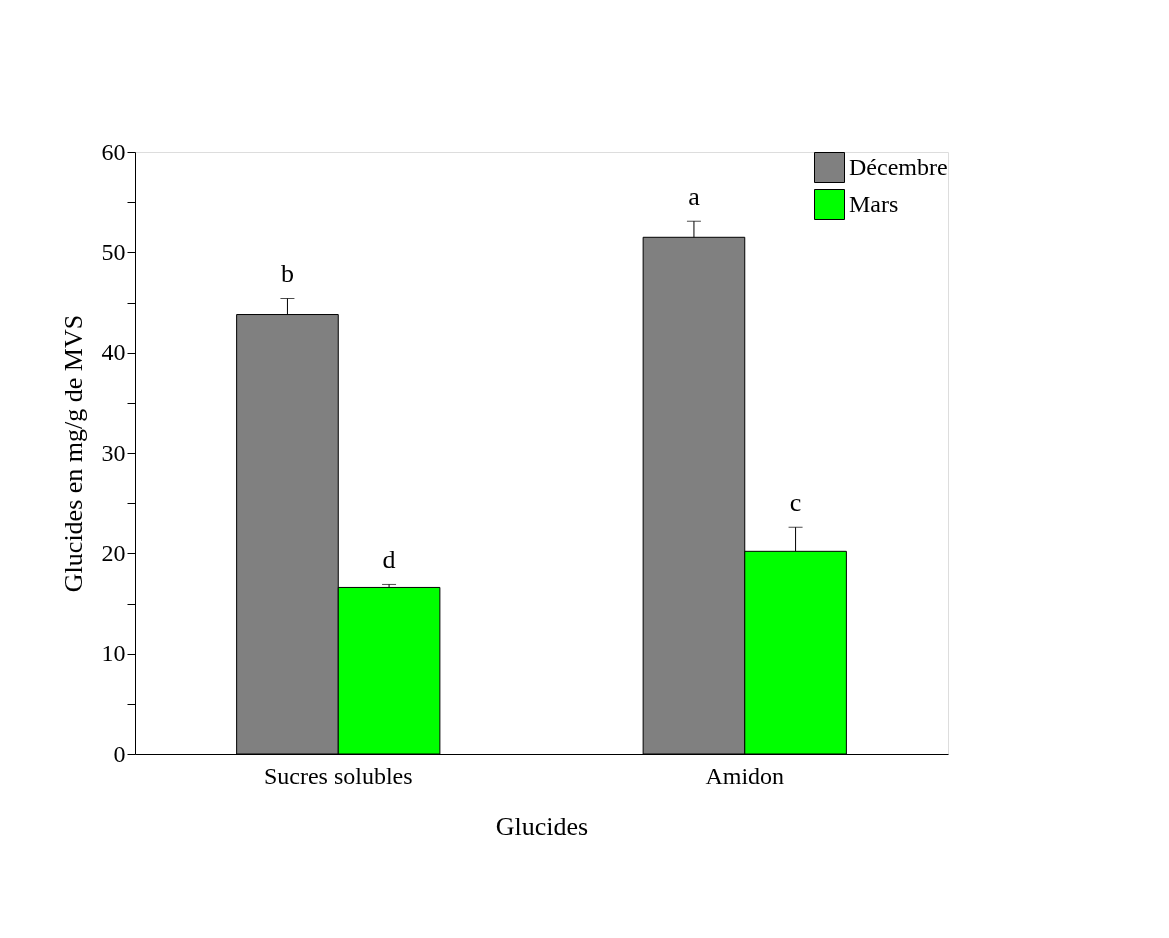 The width and height of the screenshot is (1169, 938). I want to click on y-tick-label: 30, so click(113, 452).